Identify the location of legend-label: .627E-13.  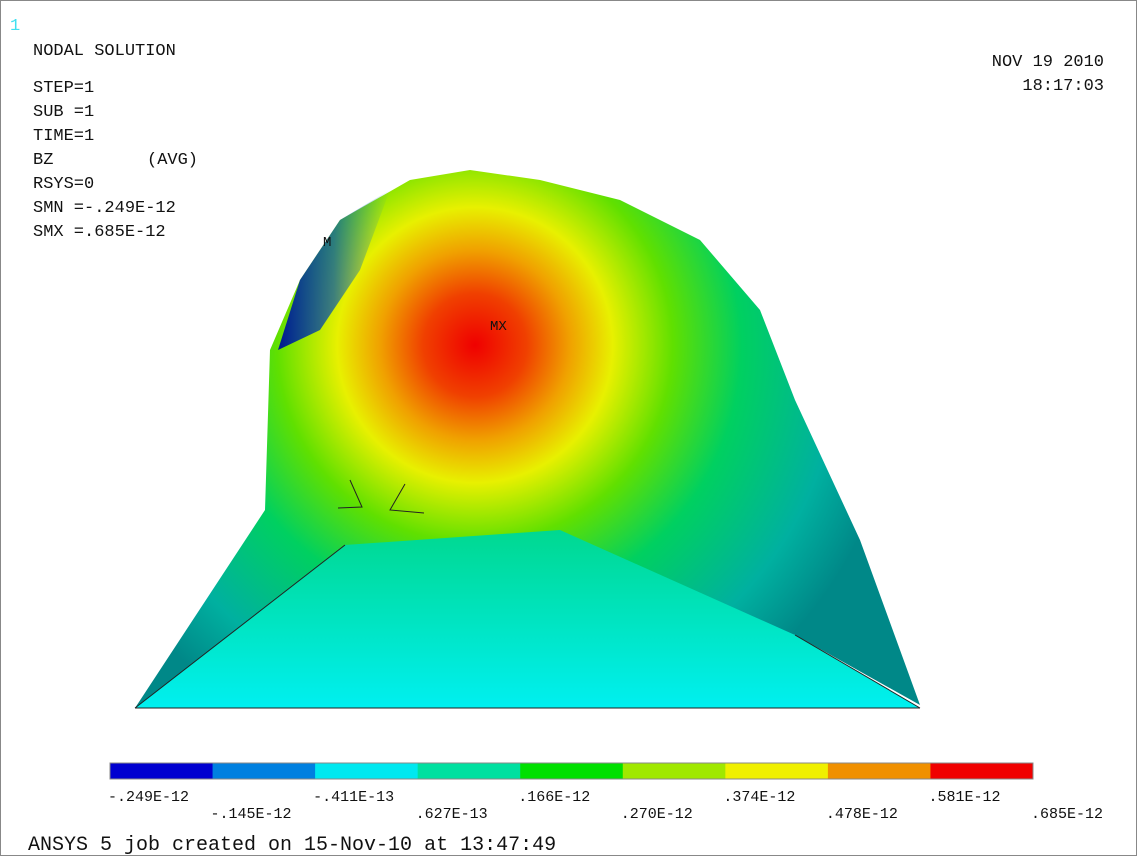
(452, 814).